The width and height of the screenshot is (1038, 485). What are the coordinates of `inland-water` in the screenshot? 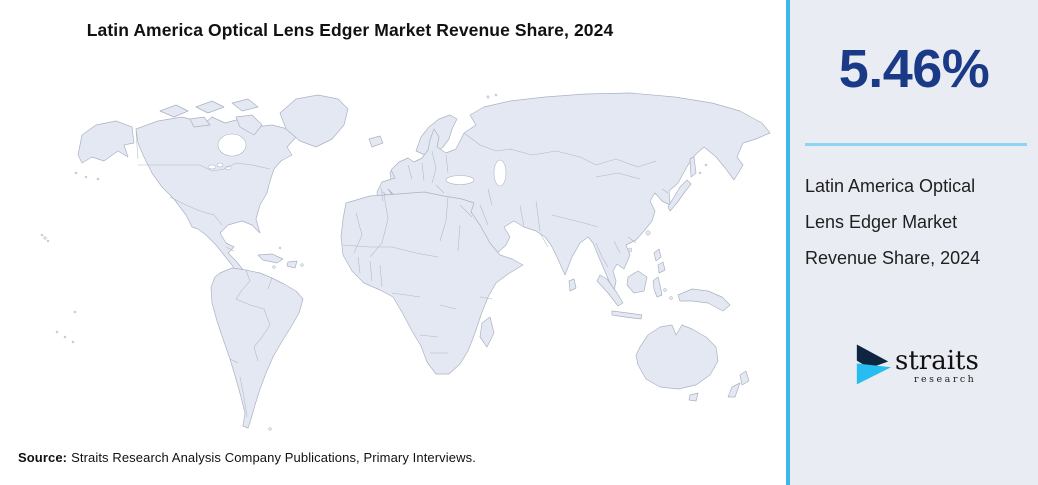 It's located at (357, 160).